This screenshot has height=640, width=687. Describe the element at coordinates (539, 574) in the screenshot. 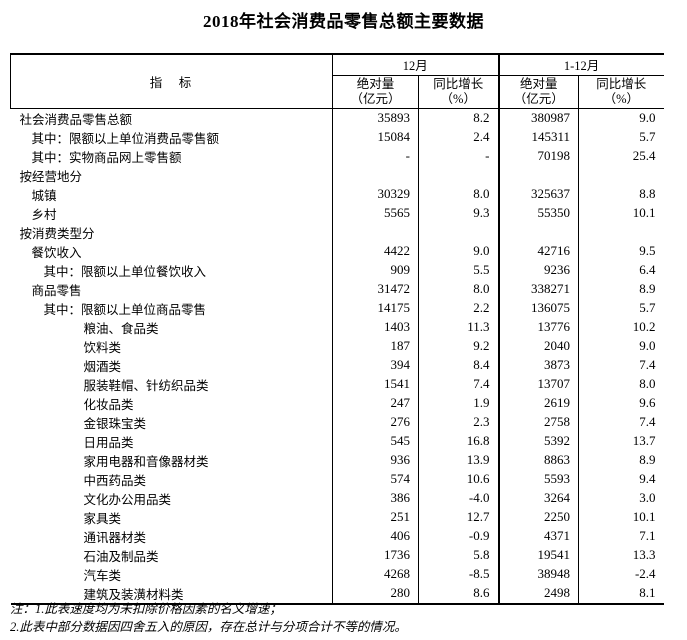

I see `jan-dec-absolute-cell: 38948` at that location.